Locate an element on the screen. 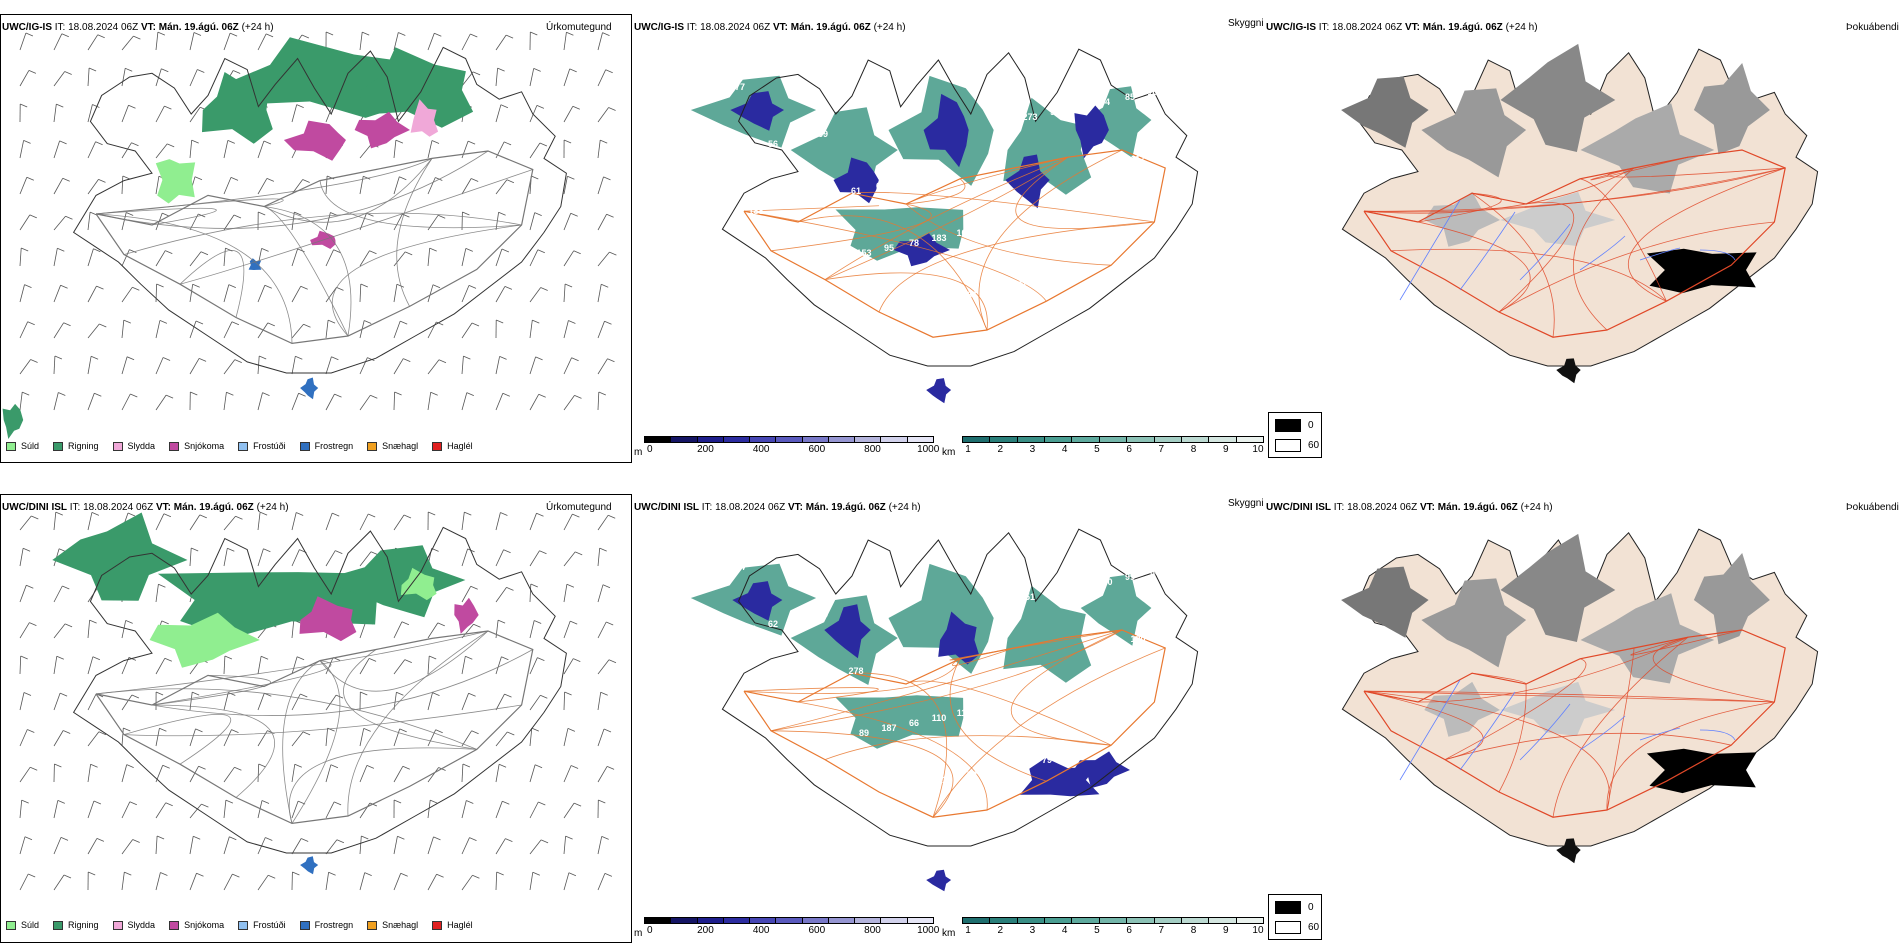  scale-ticks: 1 2 3 4 5 6 7 8 9 10 is located at coordinates (1113, 930).